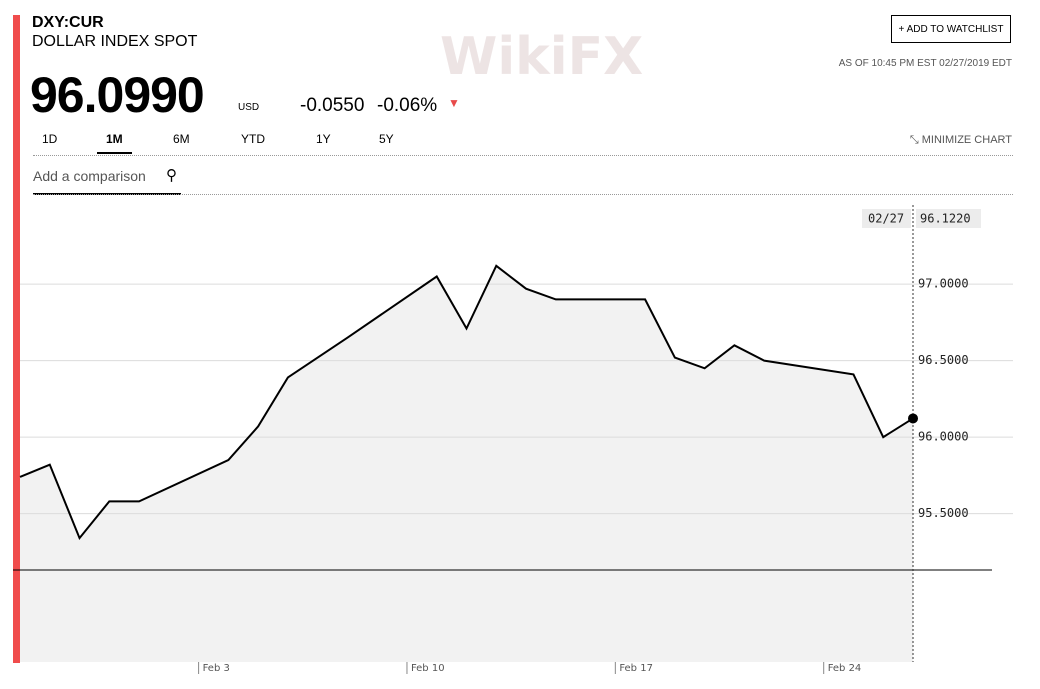 This screenshot has height=689, width=1040. I want to click on cursor-date: 02/27, so click(886, 219).